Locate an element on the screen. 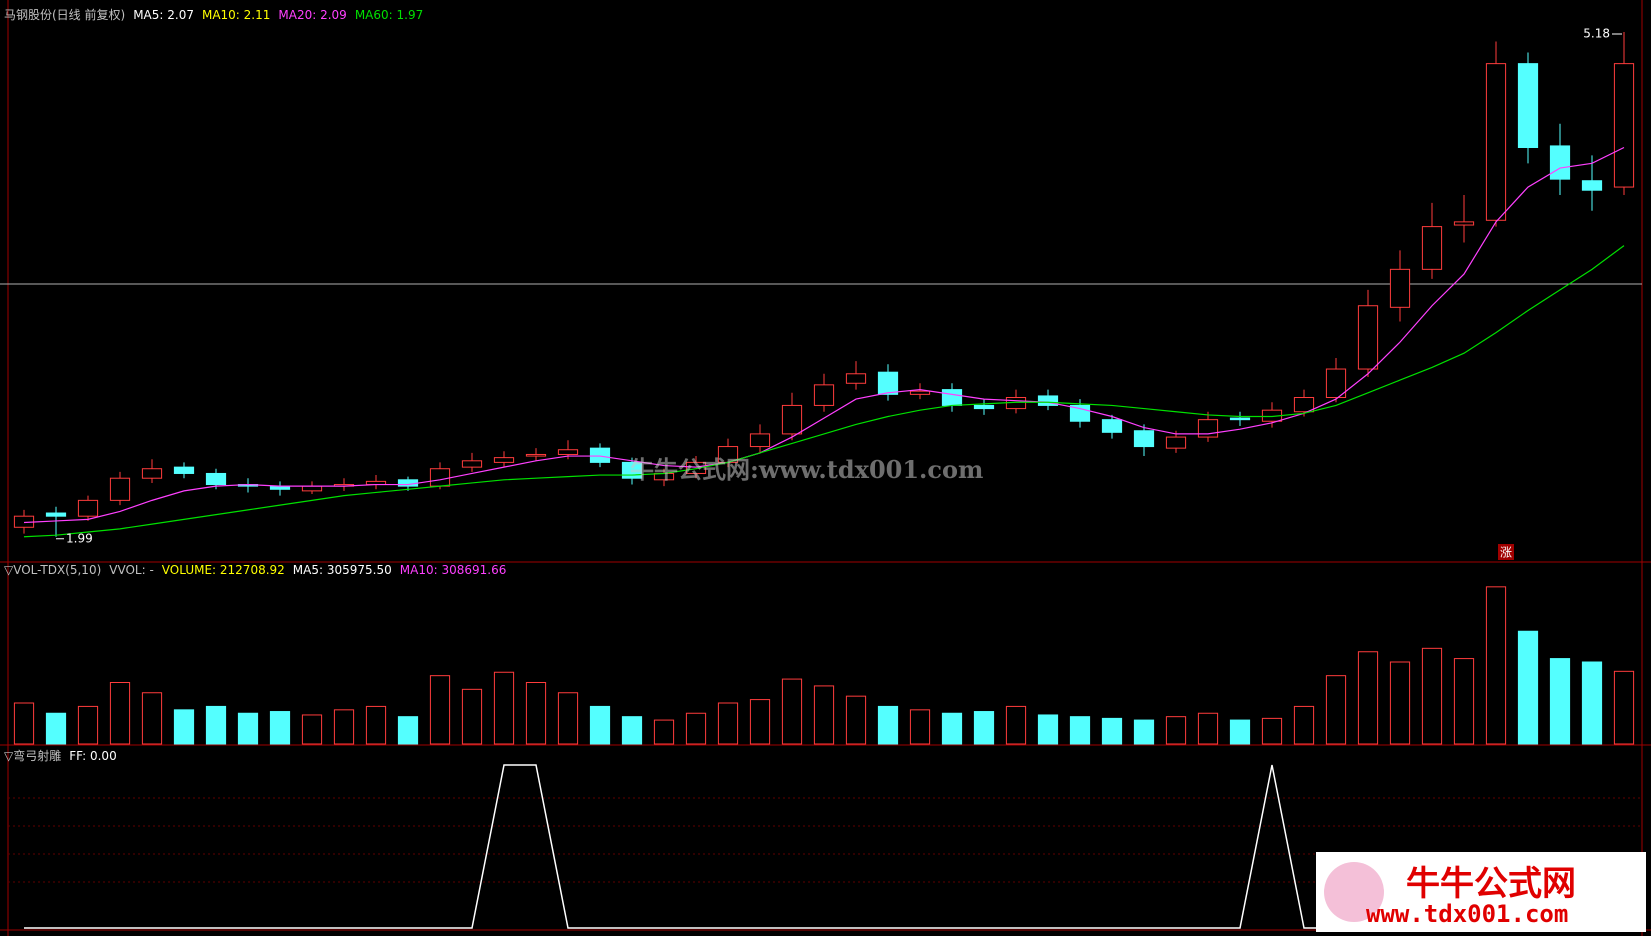  logo-url: www.tdx001.com is located at coordinates (1467, 914).